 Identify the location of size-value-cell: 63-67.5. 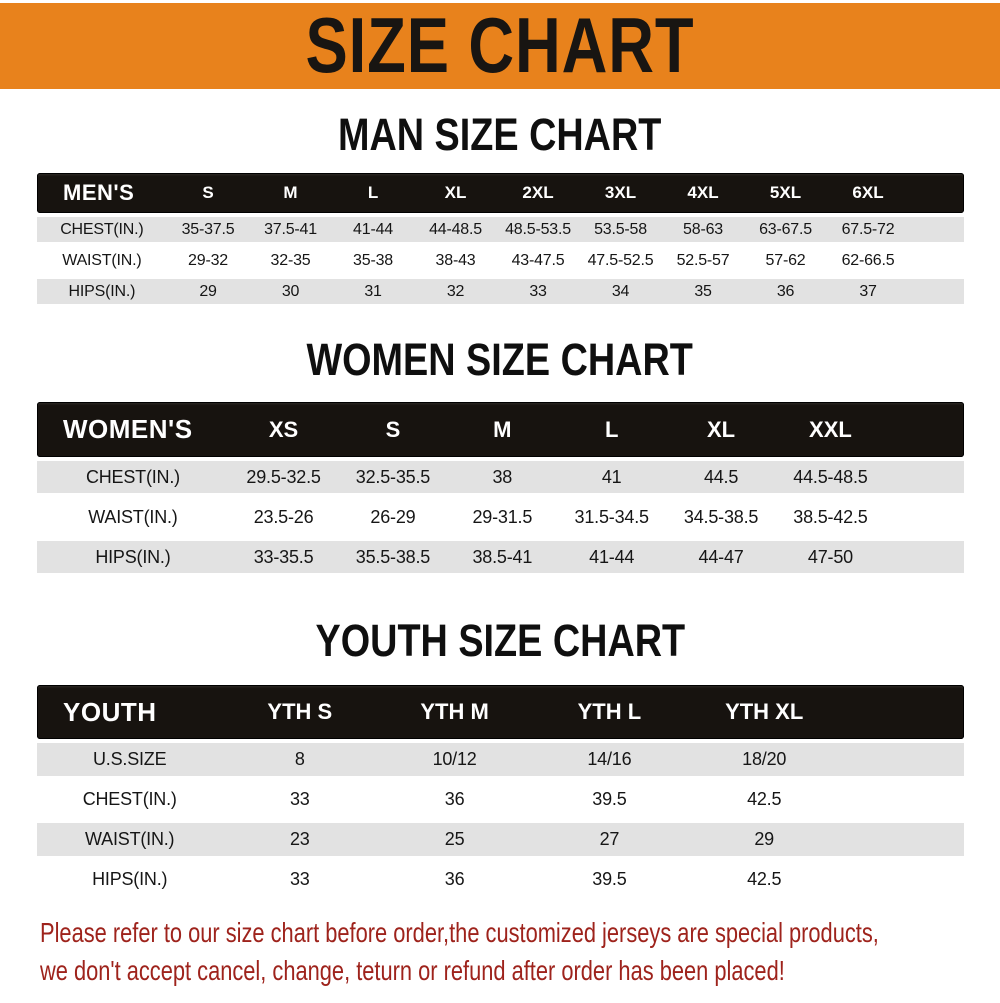
(785, 229).